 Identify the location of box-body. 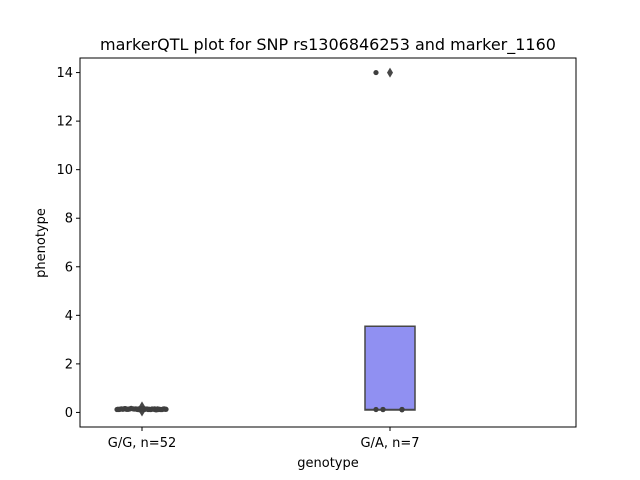
(390, 368).